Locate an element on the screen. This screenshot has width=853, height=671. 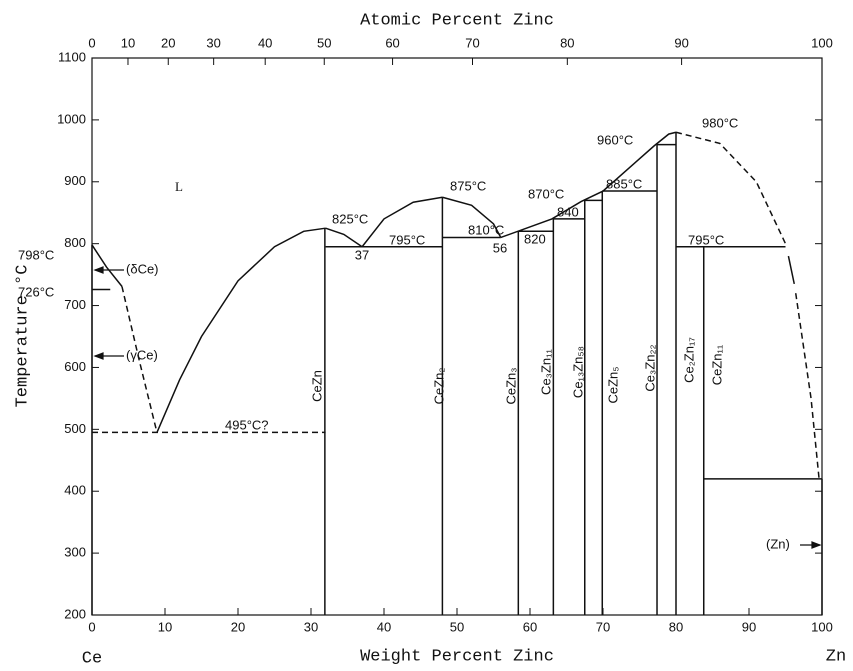
annotation: 810°C is located at coordinates (486, 229).